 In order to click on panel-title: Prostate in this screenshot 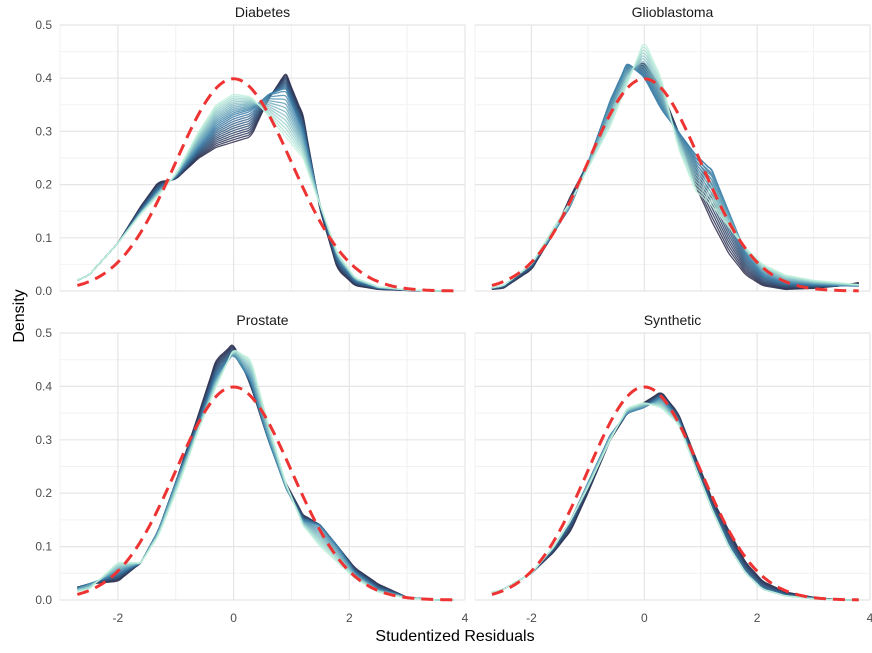, I will do `click(262, 320)`.